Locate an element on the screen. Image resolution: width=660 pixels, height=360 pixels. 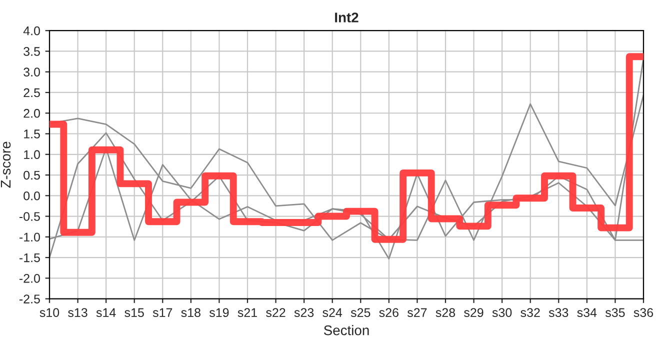
y-tick-label: -0.5 is located at coordinates (29, 216).